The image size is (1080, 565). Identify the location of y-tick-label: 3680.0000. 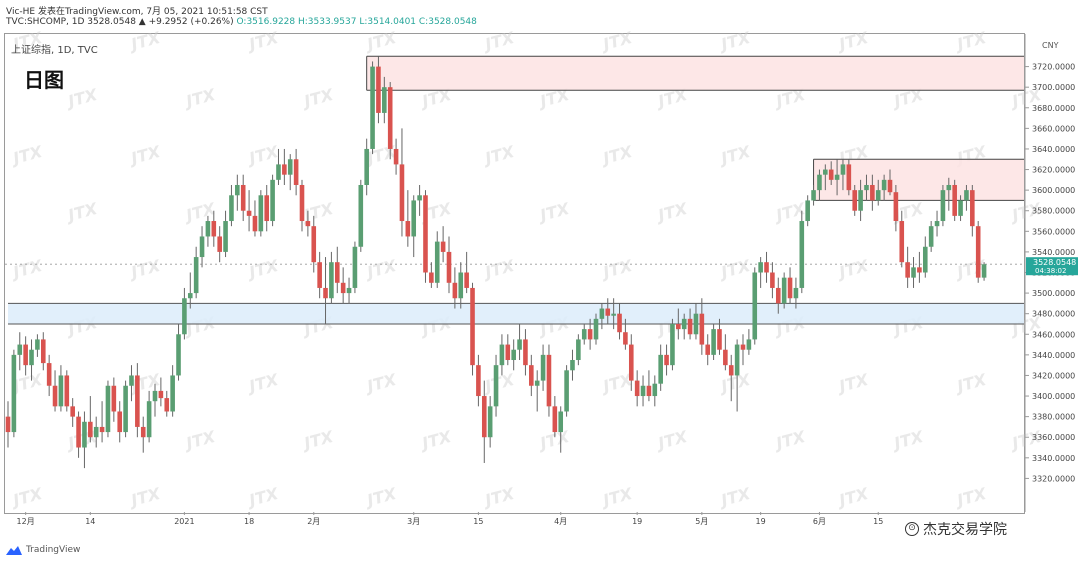
(1053, 108).